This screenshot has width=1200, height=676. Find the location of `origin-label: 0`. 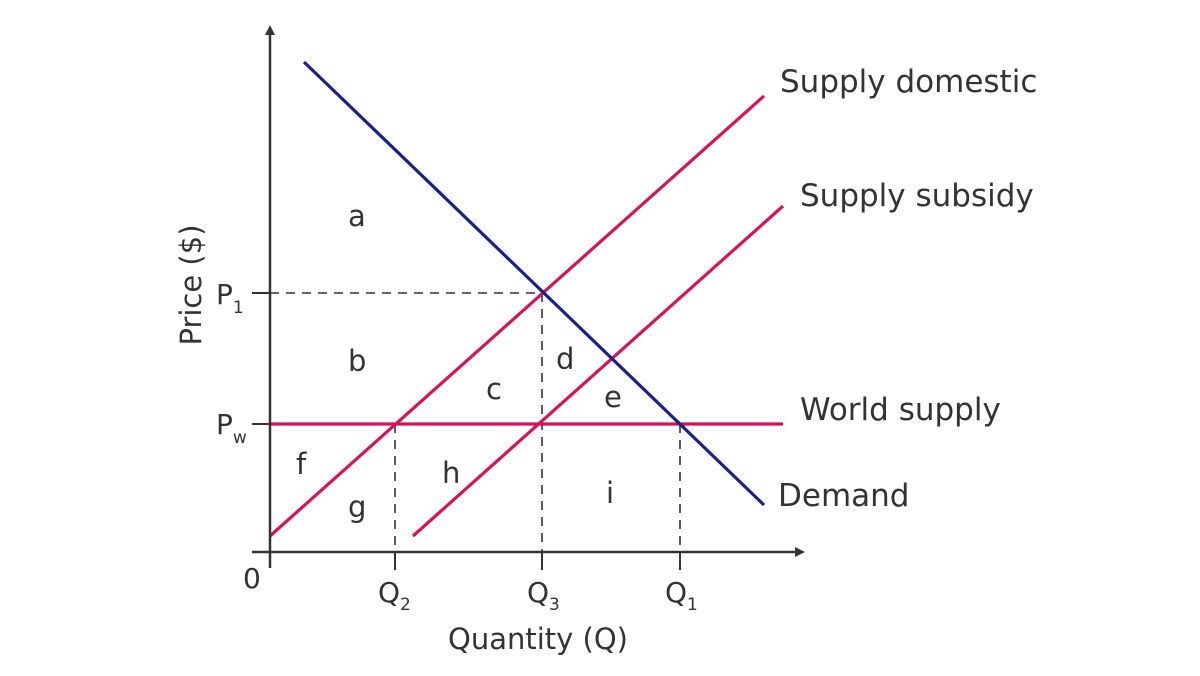

origin-label: 0 is located at coordinates (252, 578).